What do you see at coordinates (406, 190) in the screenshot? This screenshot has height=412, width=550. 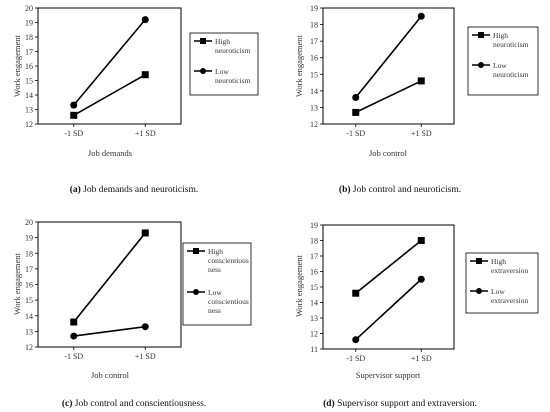 I see `caption-description: Job control and neuroticism.` at bounding box center [406, 190].